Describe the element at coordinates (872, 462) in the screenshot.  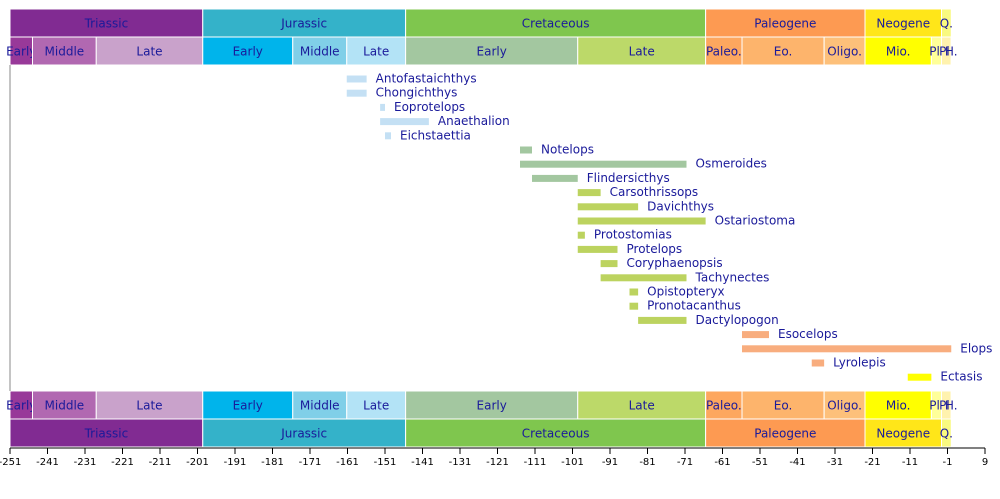
I see `x-tick-label: -21` at that location.